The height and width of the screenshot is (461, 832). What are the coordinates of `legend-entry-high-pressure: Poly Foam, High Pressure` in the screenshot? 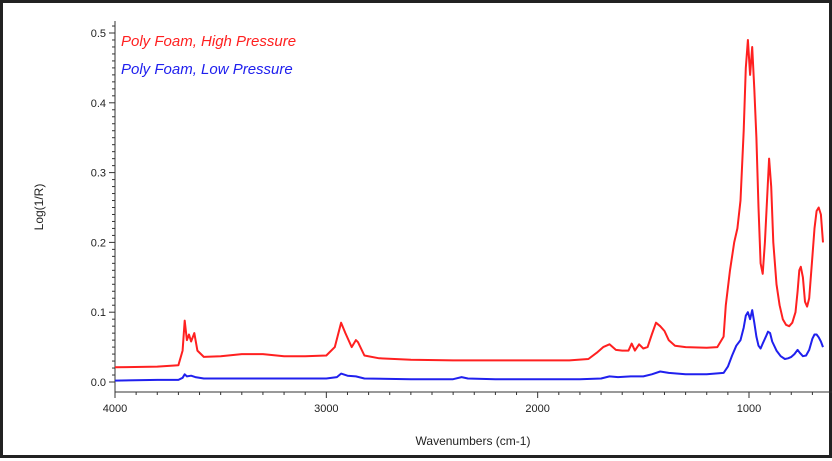 It's located at (208, 41).